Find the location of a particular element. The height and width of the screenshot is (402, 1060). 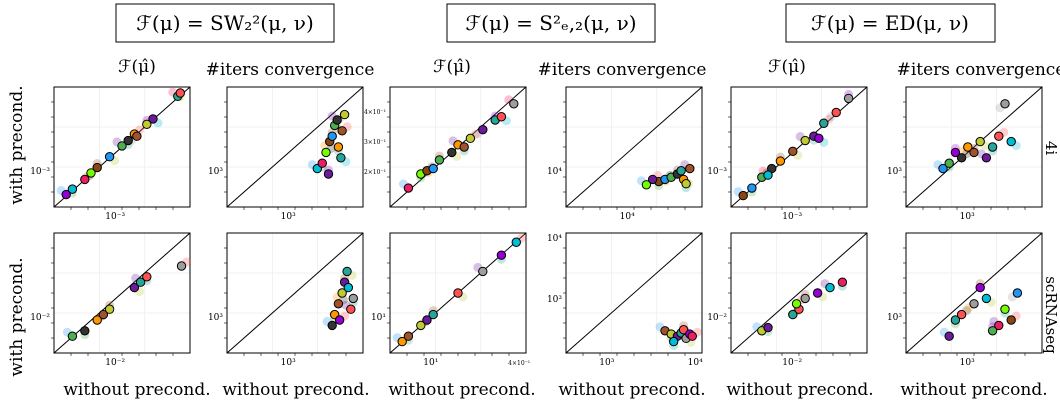

y-tick-label: 10⁻² is located at coordinates (40, 318).